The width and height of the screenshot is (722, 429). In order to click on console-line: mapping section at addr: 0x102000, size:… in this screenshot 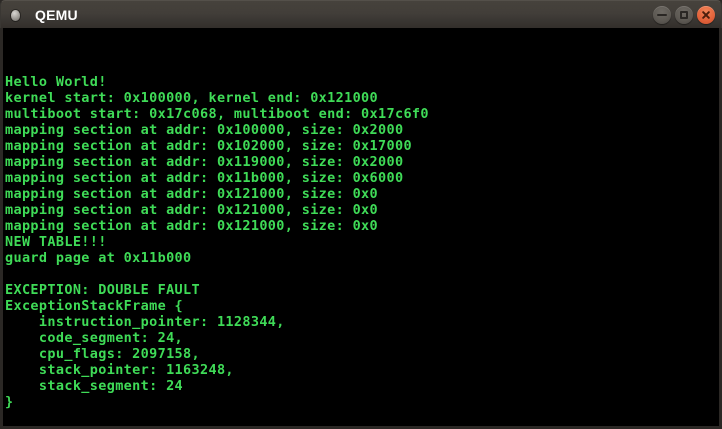, I will do `click(208, 146)`.